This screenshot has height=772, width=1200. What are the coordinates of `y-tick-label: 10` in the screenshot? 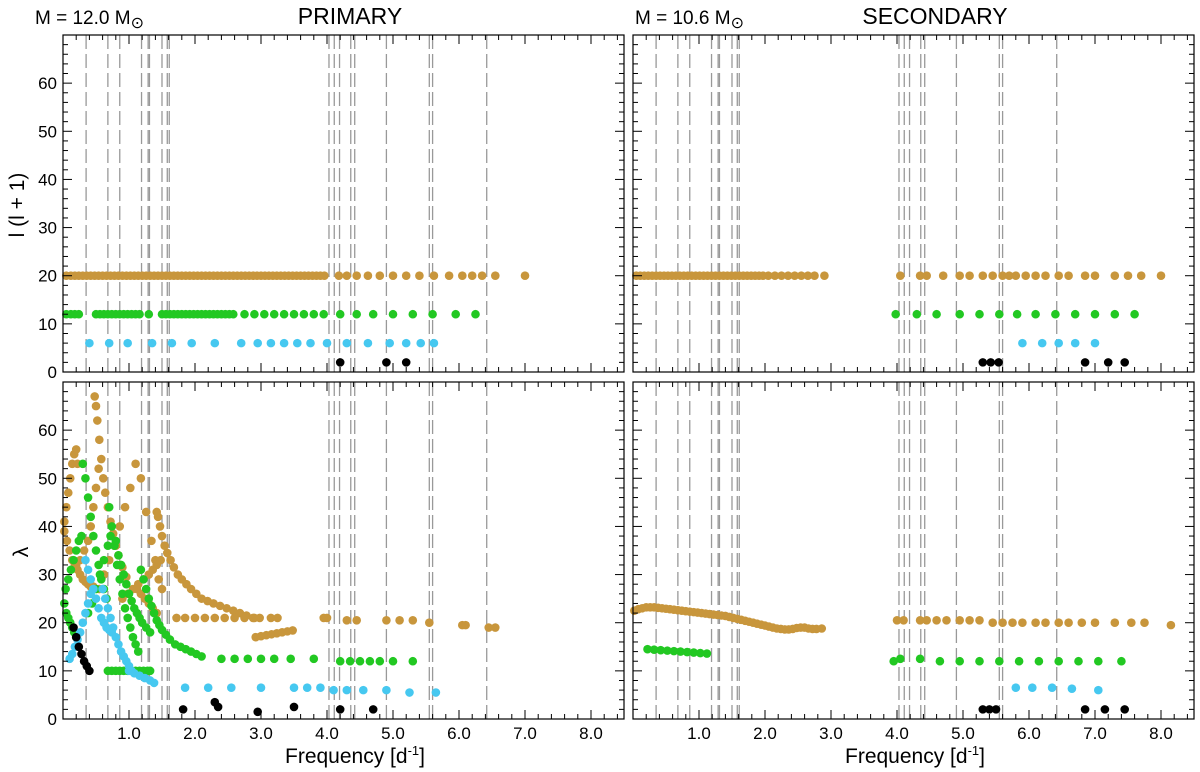 It's located at (47, 671).